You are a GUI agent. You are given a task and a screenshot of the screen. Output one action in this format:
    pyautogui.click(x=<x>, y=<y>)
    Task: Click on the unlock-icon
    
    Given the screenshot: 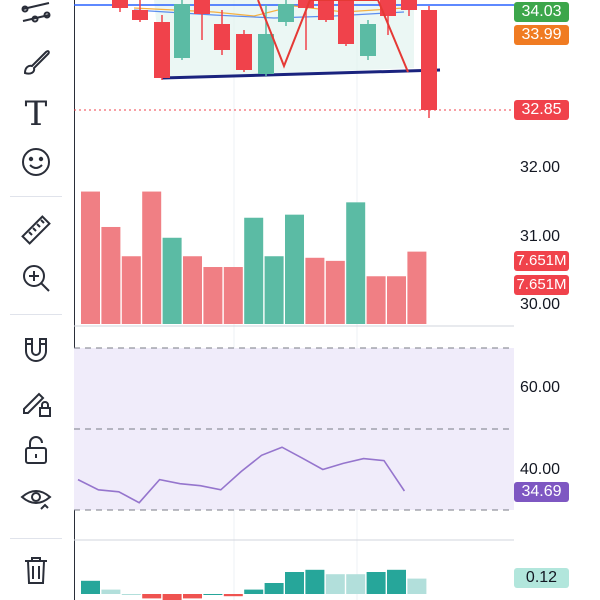 What is the action you would take?
    pyautogui.click(x=36, y=452)
    